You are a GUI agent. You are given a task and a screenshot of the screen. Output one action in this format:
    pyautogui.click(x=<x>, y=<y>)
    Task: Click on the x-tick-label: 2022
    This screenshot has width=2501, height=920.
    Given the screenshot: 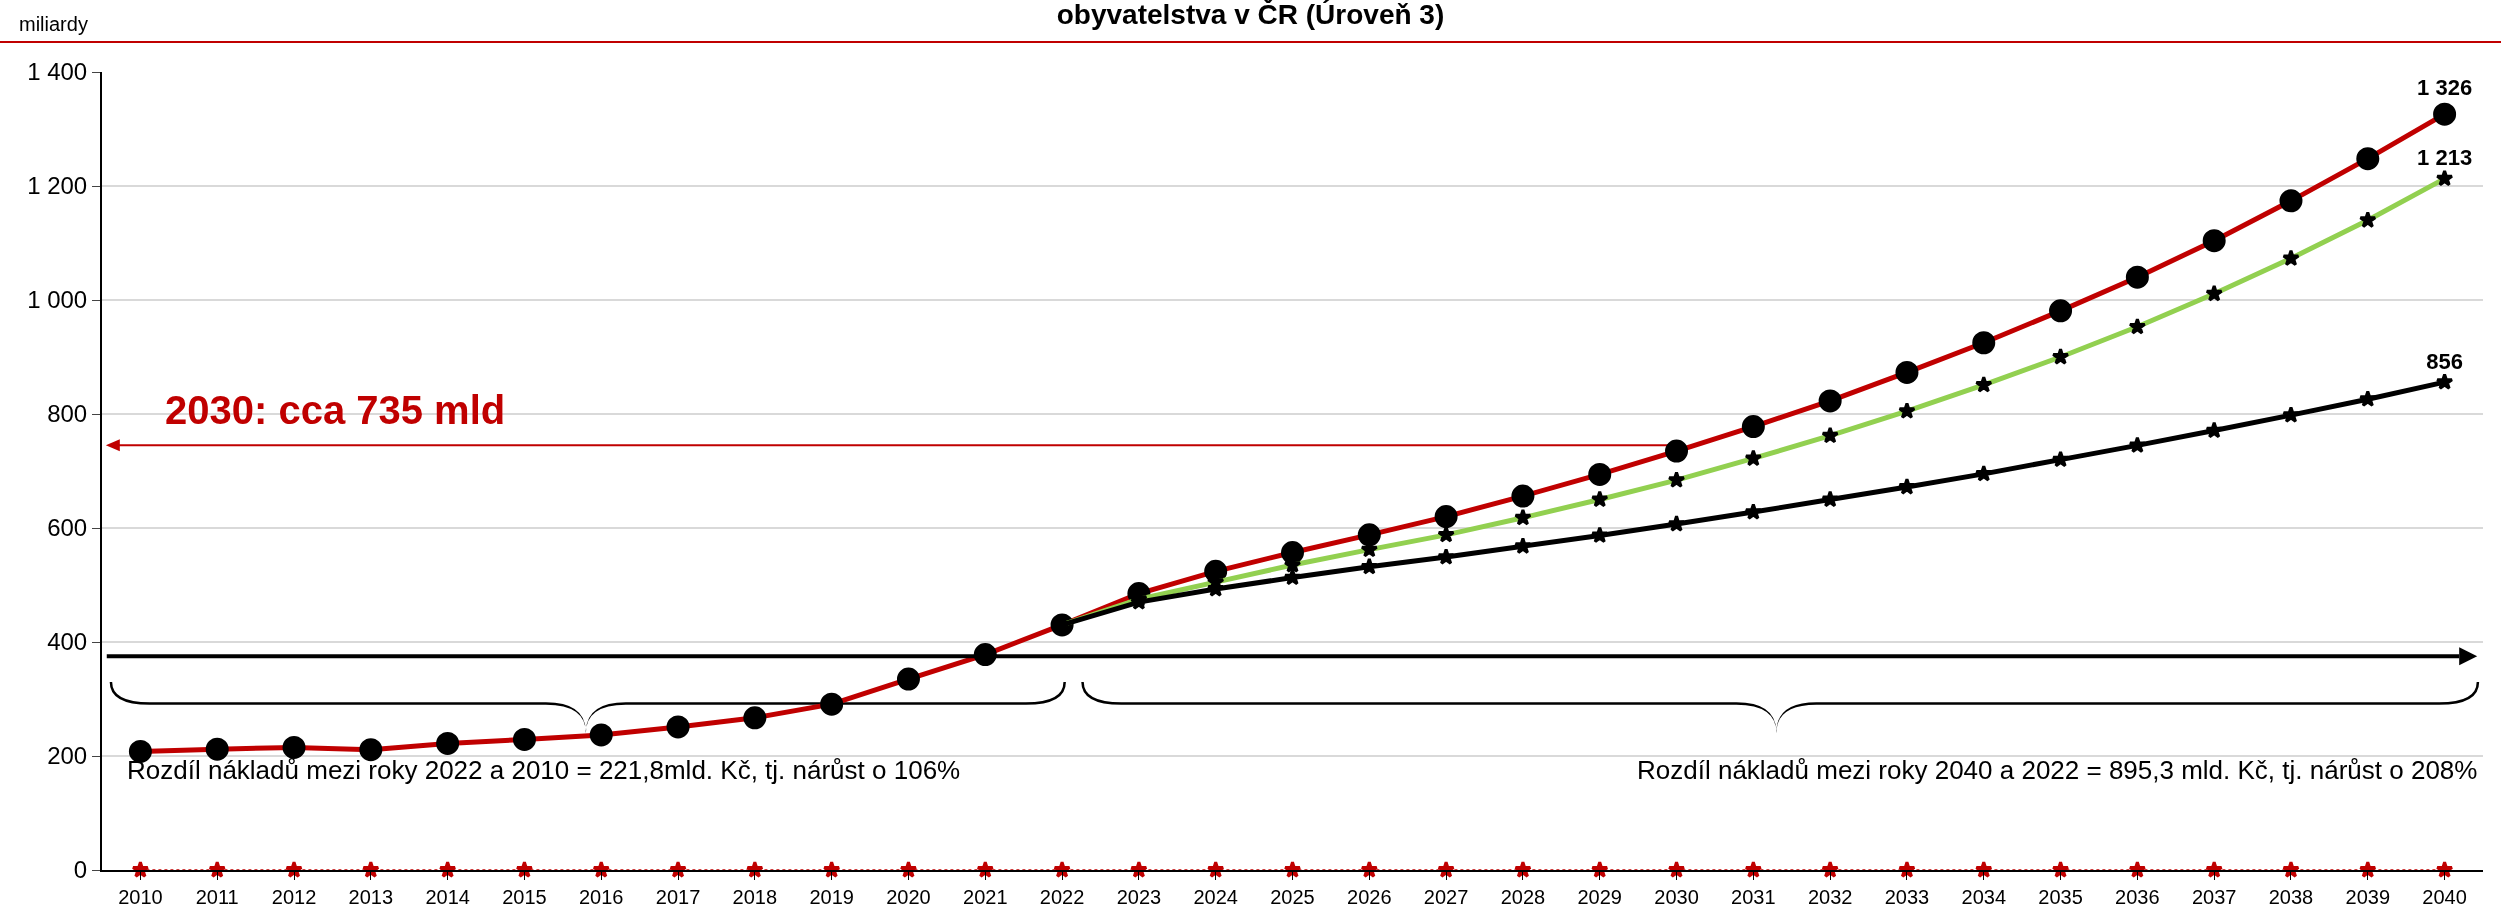 What is the action you would take?
    pyautogui.click(x=1062, y=897)
    